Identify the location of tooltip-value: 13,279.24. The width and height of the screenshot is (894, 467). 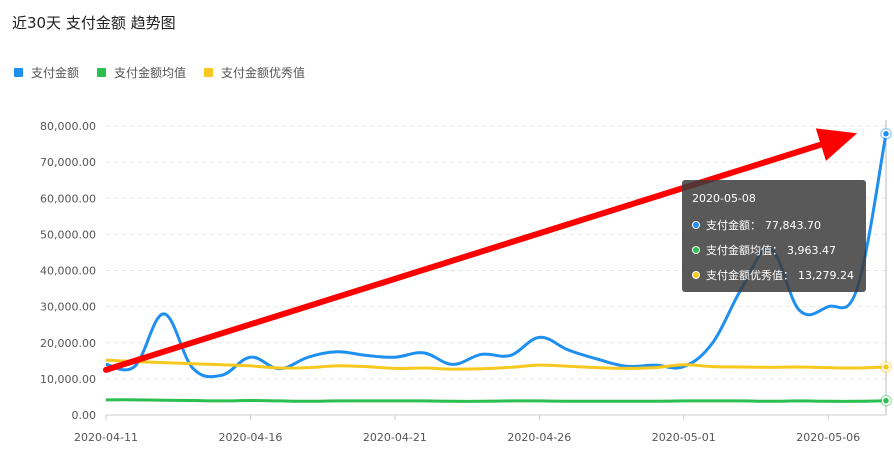
(826, 275).